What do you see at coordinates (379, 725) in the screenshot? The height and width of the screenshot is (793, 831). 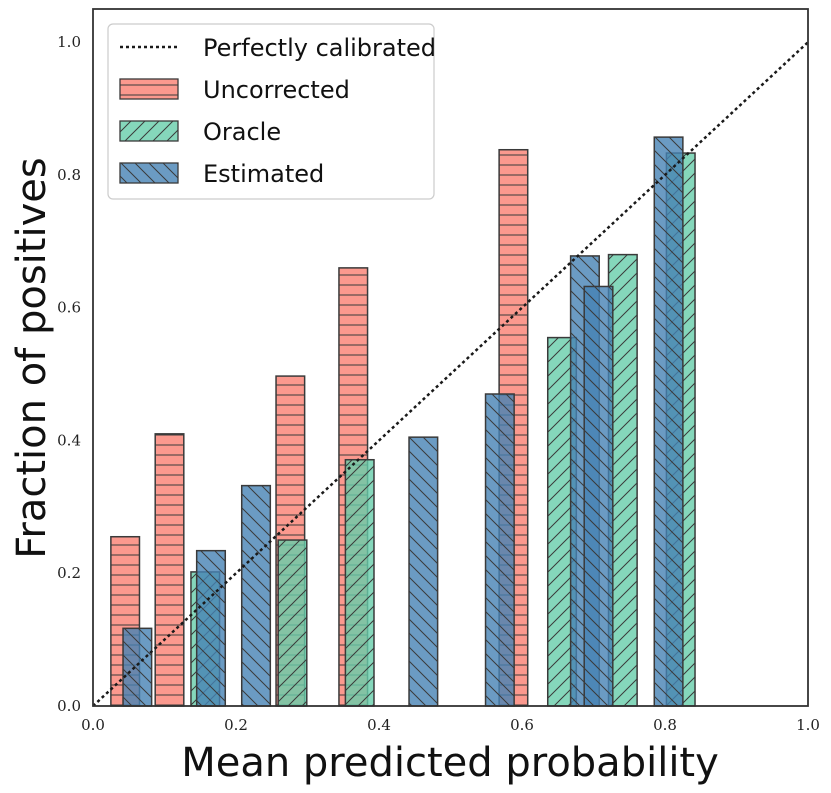 I see `x-tick-label: 0.4` at bounding box center [379, 725].